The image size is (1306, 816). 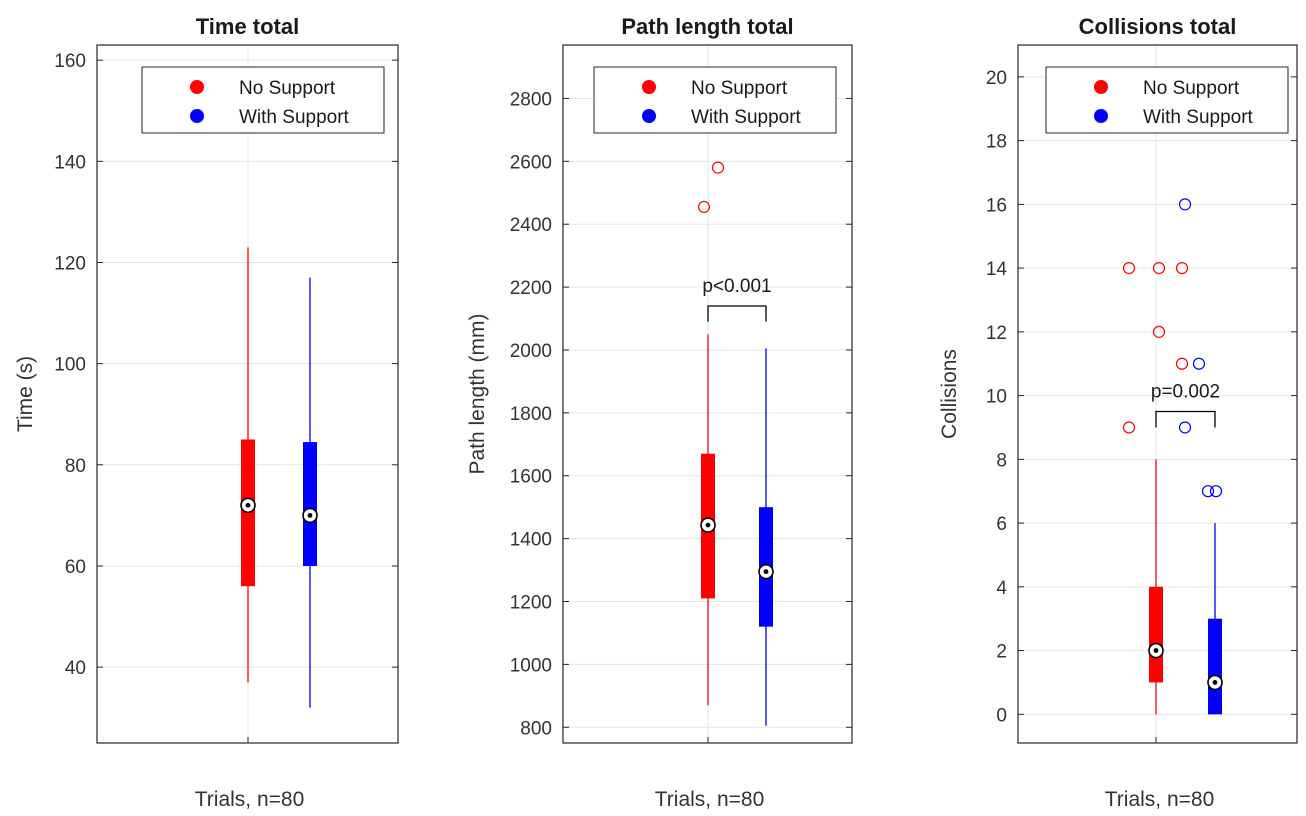 What do you see at coordinates (737, 299) in the screenshot?
I see `significance-bracket: p<0.001` at bounding box center [737, 299].